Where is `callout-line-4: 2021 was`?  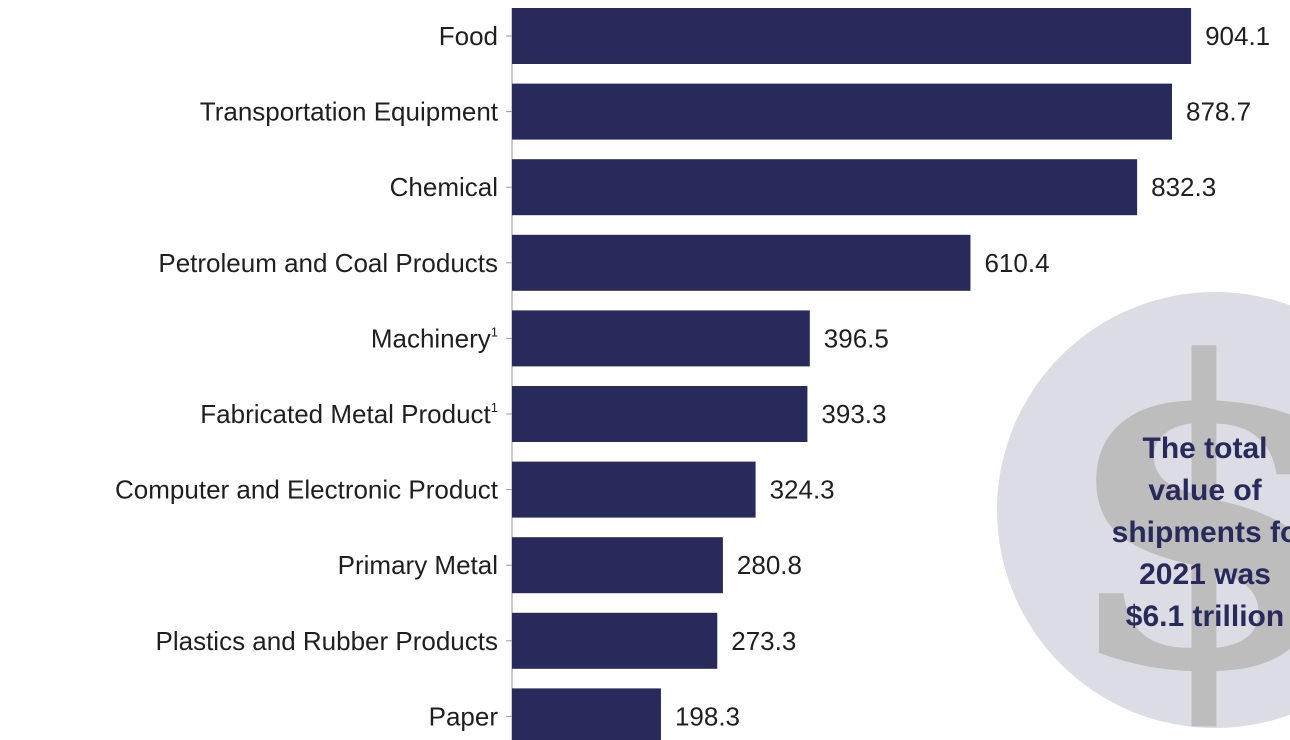 callout-line-4: 2021 was is located at coordinates (1205, 574).